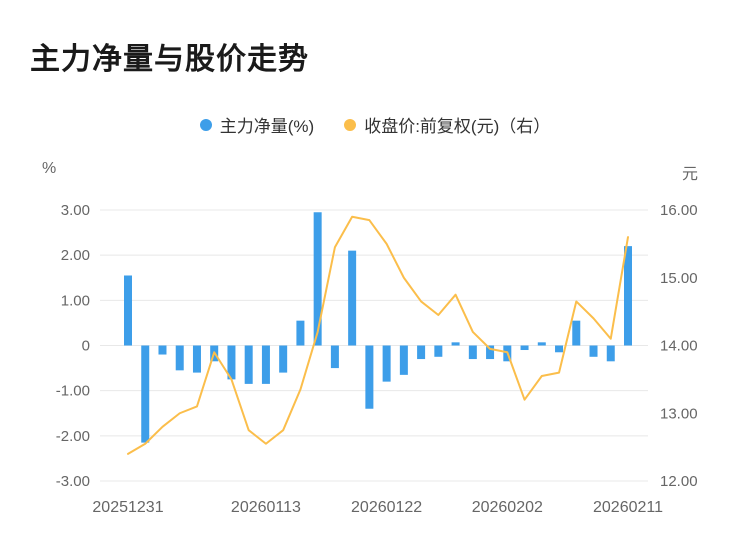 Image resolution: width=750 pixels, height=558 pixels. I want to click on right-axis-tick: 12.00, so click(679, 481).